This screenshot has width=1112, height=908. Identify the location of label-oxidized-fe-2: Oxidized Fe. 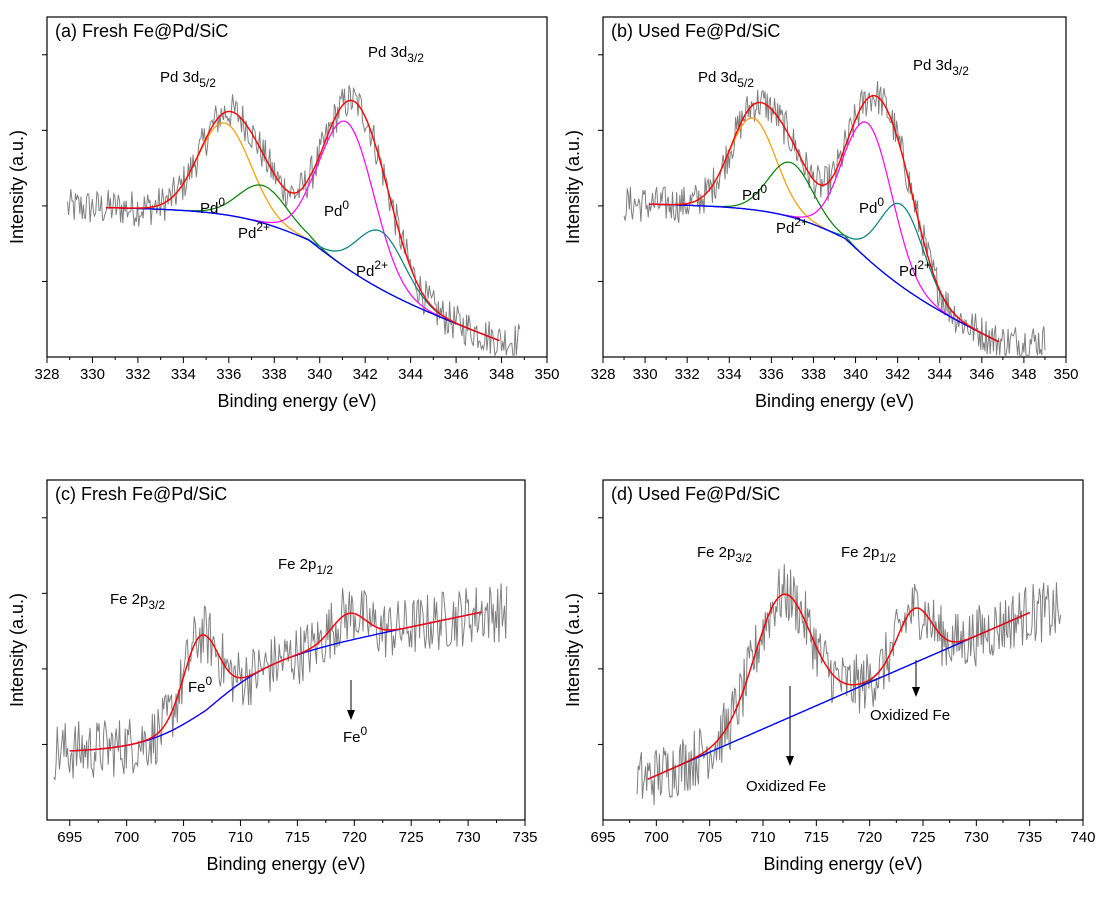
(910, 715).